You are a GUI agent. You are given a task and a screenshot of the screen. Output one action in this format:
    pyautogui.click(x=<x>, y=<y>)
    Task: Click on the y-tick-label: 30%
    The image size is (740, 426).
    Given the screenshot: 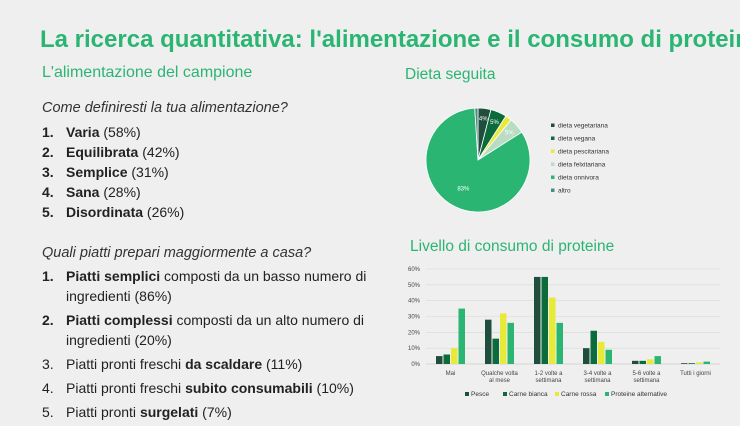 What is the action you would take?
    pyautogui.click(x=414, y=318)
    